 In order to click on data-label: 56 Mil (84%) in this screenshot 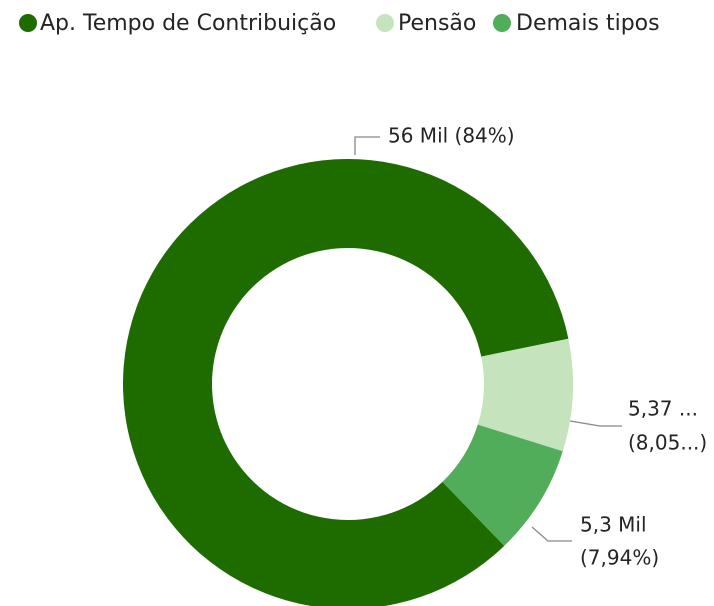, I will do `click(451, 136)`.